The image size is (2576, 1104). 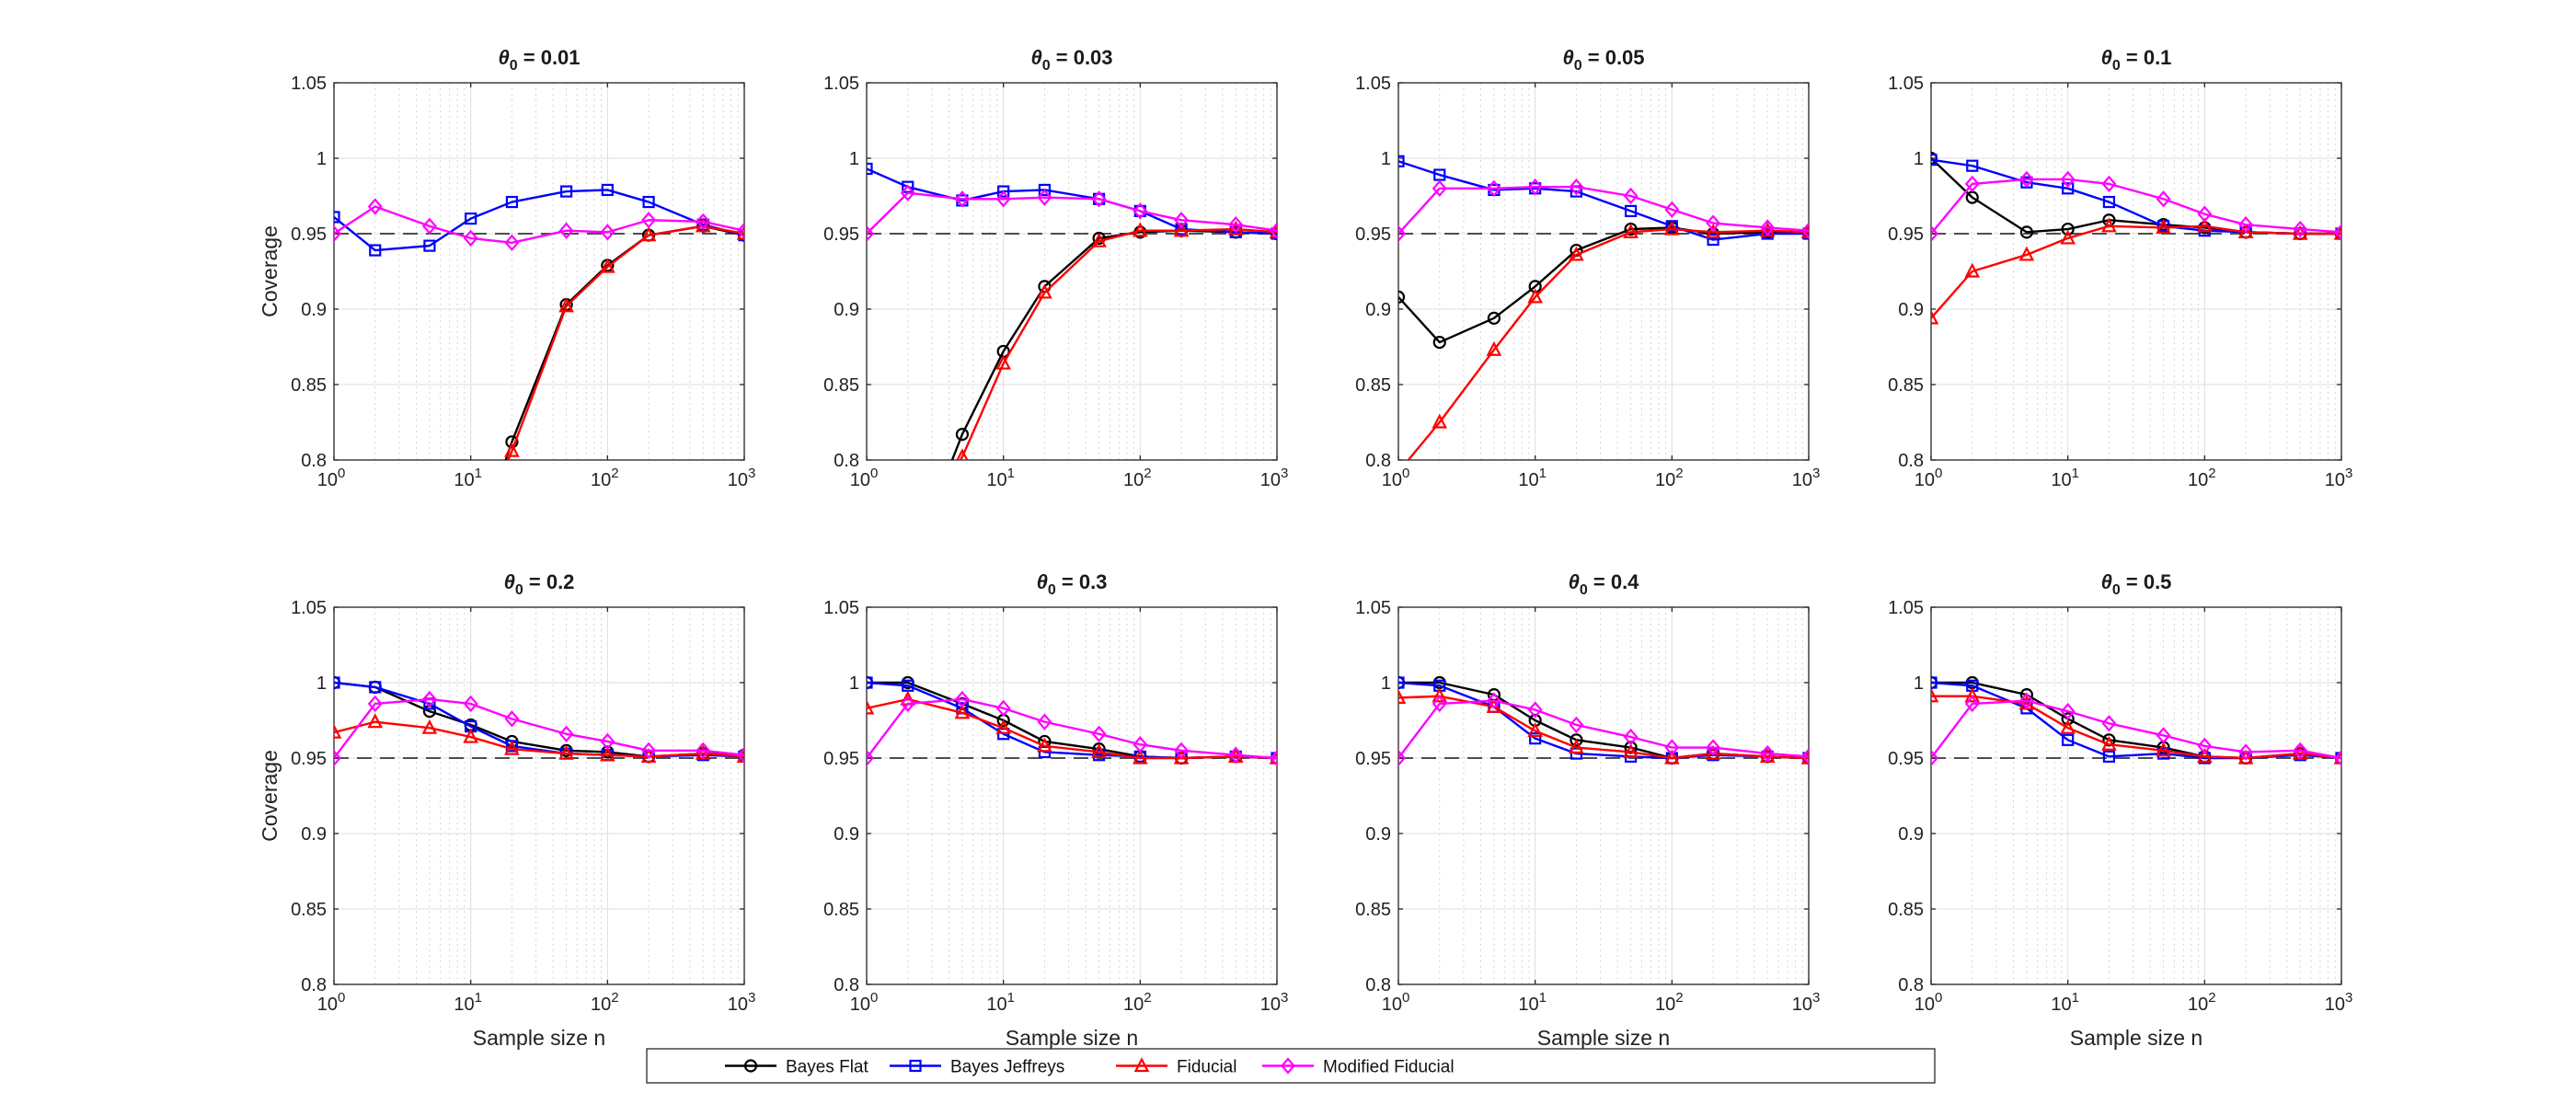 What do you see at coordinates (309, 608) in the screenshot?
I see `y-tick-label: 1.05` at bounding box center [309, 608].